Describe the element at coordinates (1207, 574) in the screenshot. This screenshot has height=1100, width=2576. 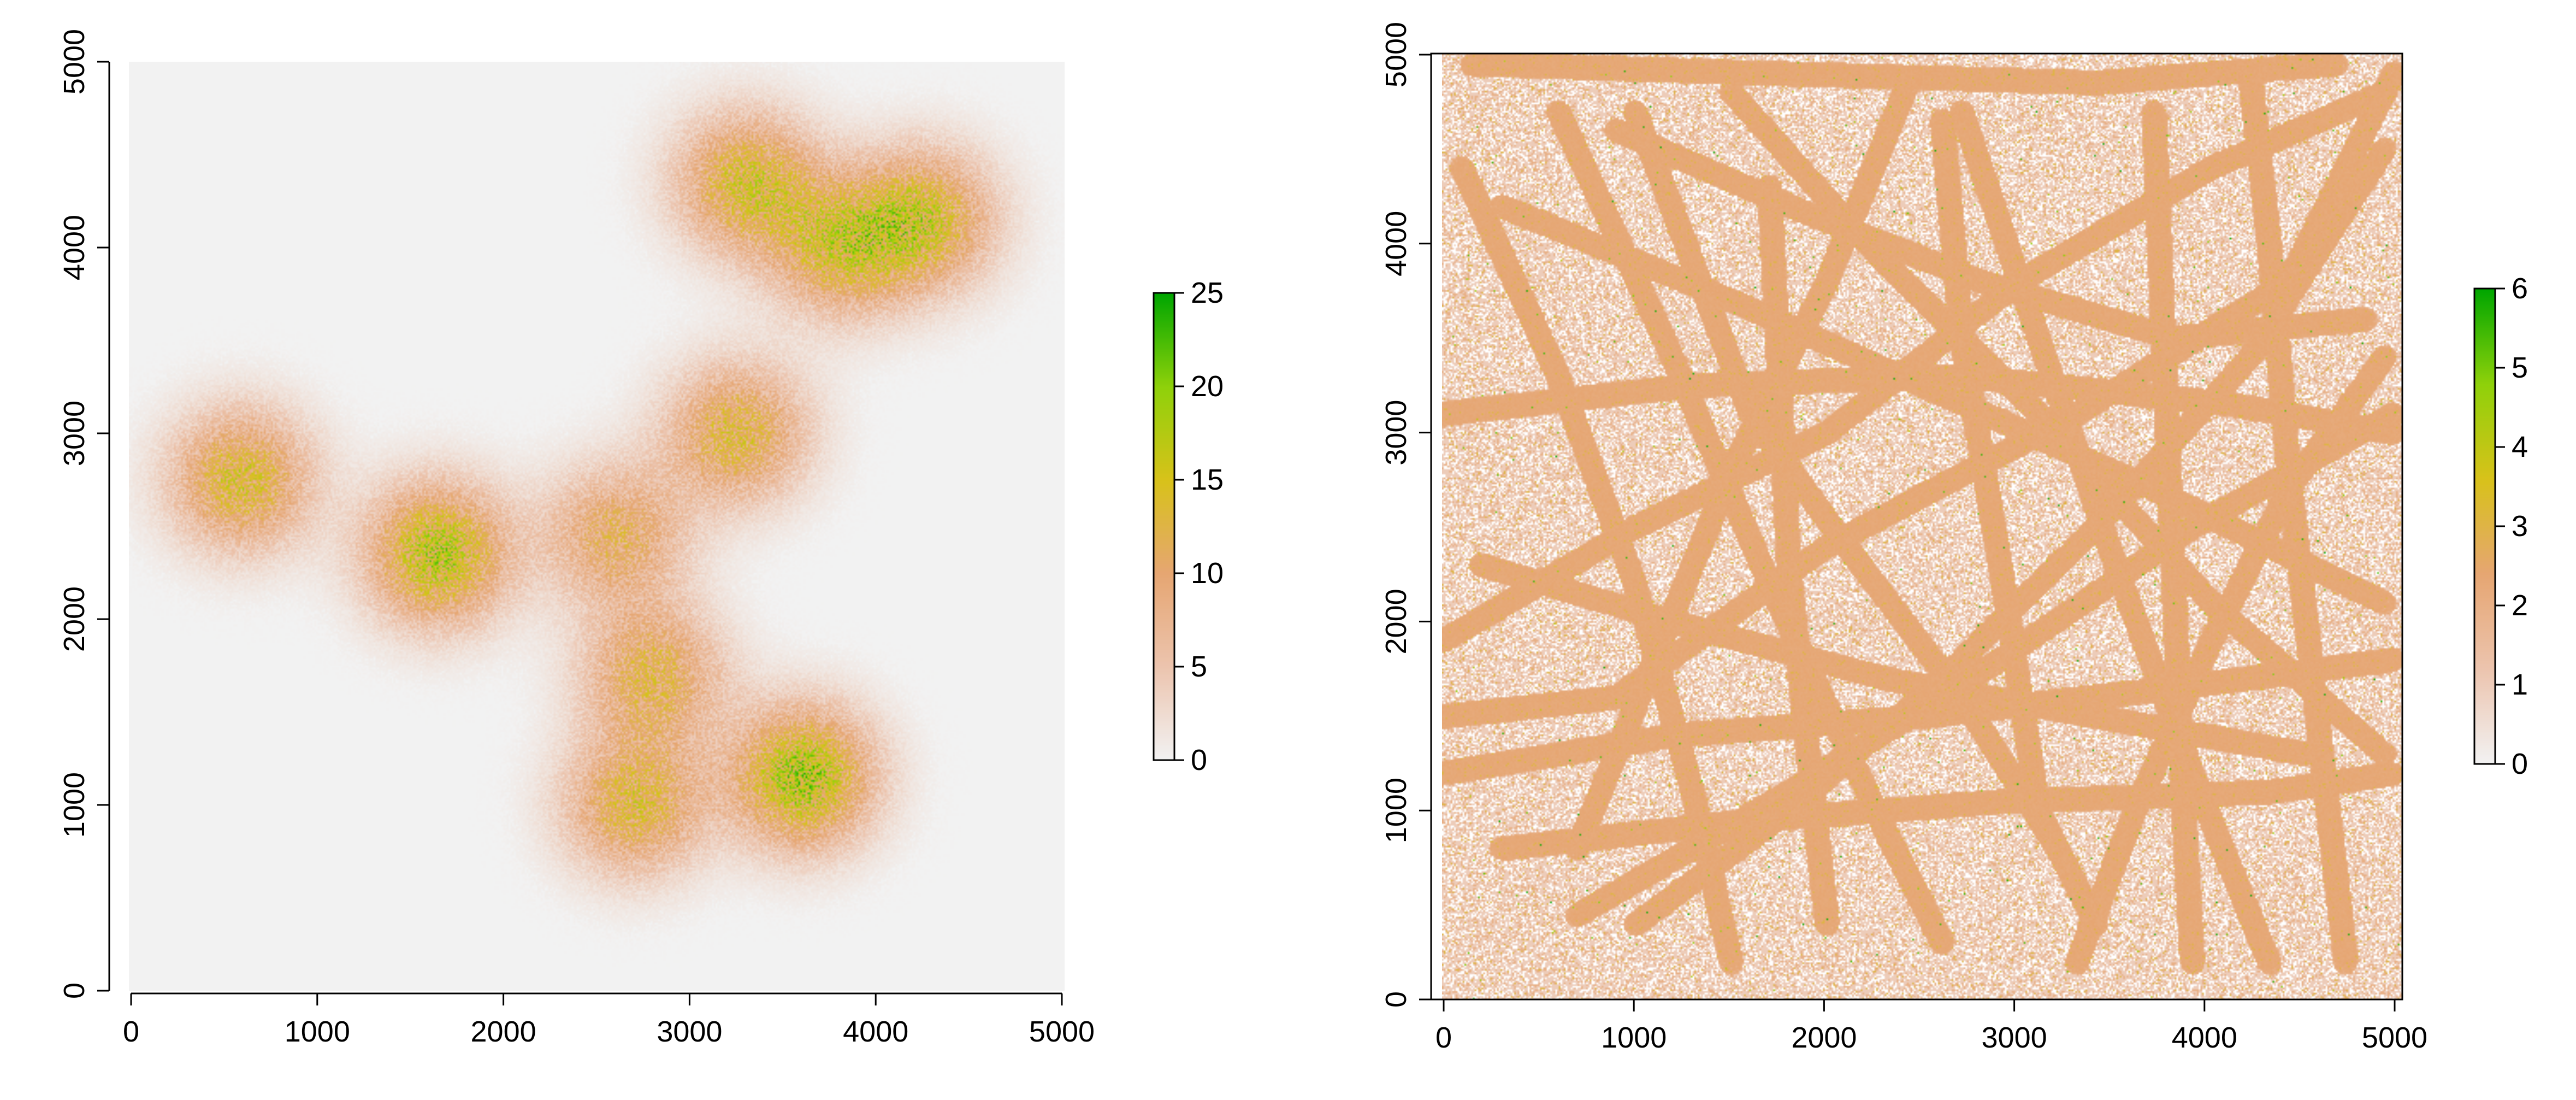
I see `colorbar-tick-label: 10` at that location.